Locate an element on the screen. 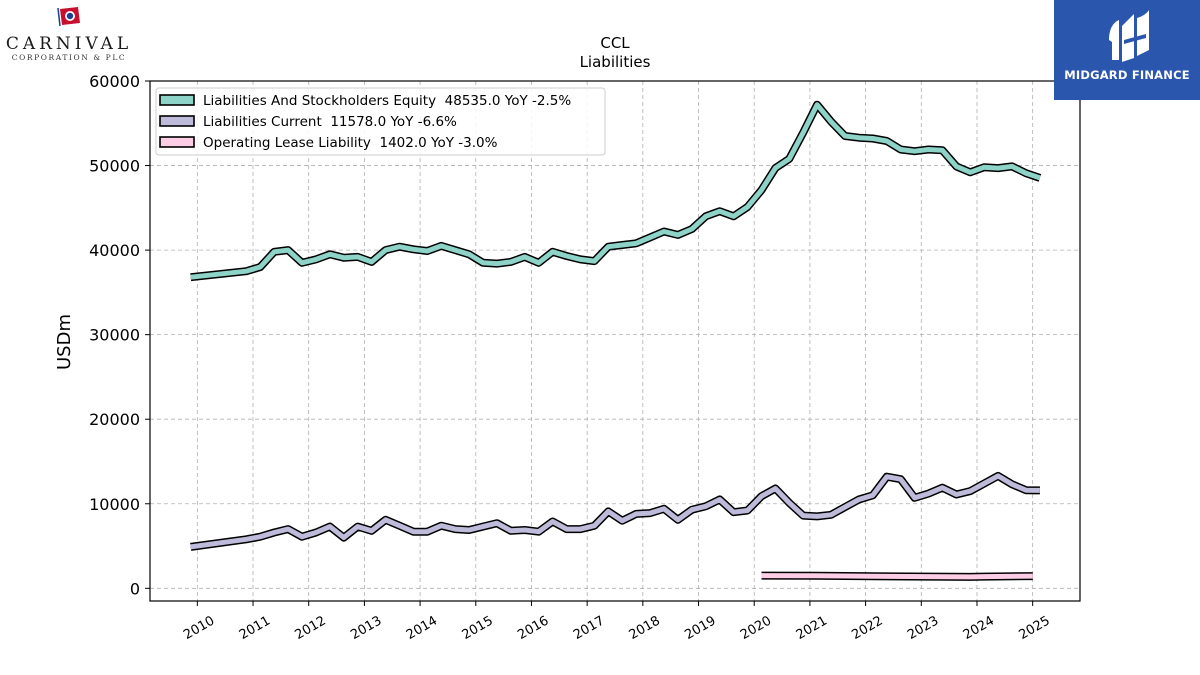  x-tick-label: 2011 is located at coordinates (255, 628).